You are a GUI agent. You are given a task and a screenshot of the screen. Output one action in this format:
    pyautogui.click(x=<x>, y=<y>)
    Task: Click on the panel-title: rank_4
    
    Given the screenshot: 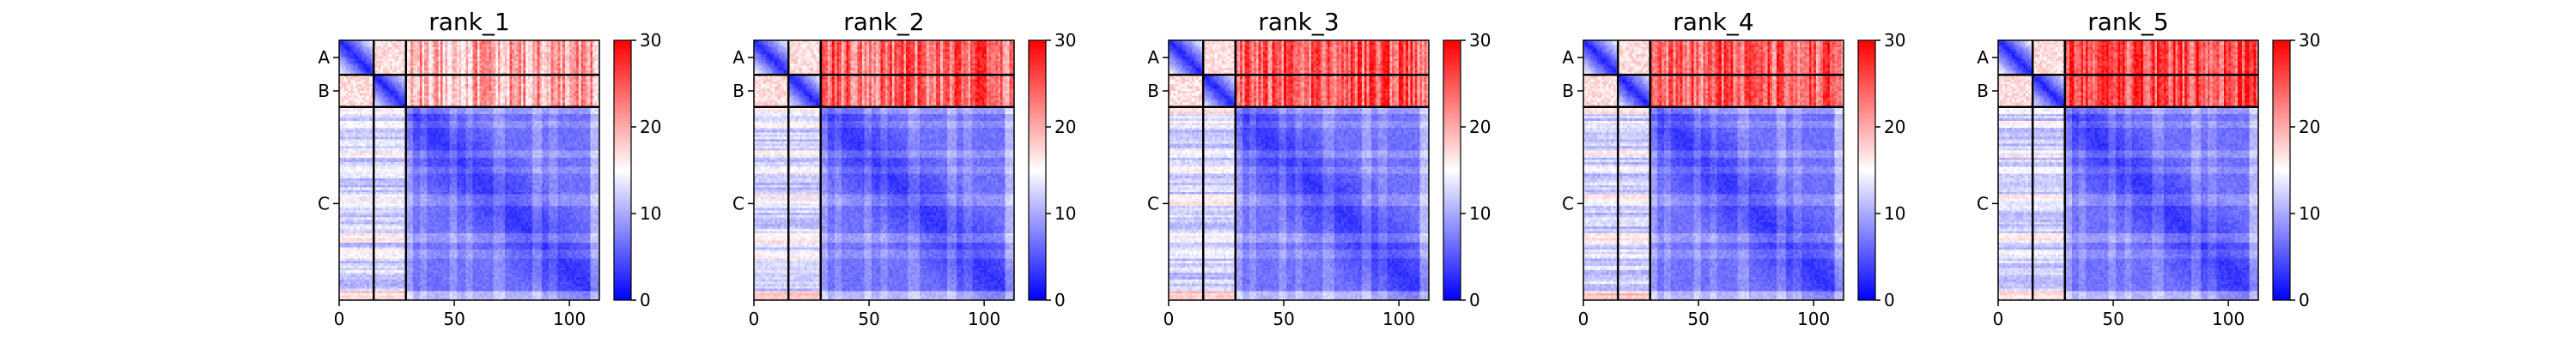 What is the action you would take?
    pyautogui.click(x=1713, y=22)
    